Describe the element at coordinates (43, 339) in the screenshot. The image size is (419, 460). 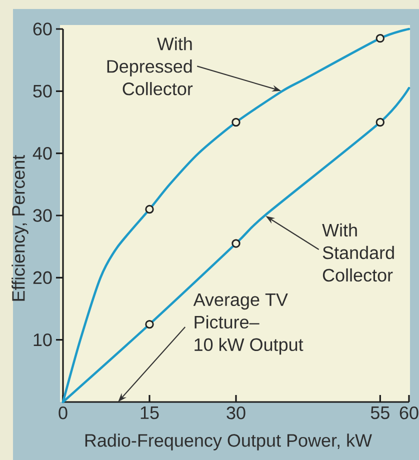
I see `y-tick-label: 10` at that location.